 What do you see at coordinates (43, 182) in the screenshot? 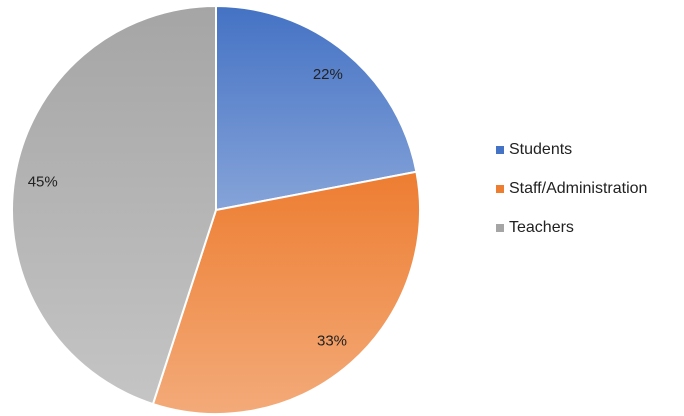
I see `data-label: 45%` at bounding box center [43, 182].